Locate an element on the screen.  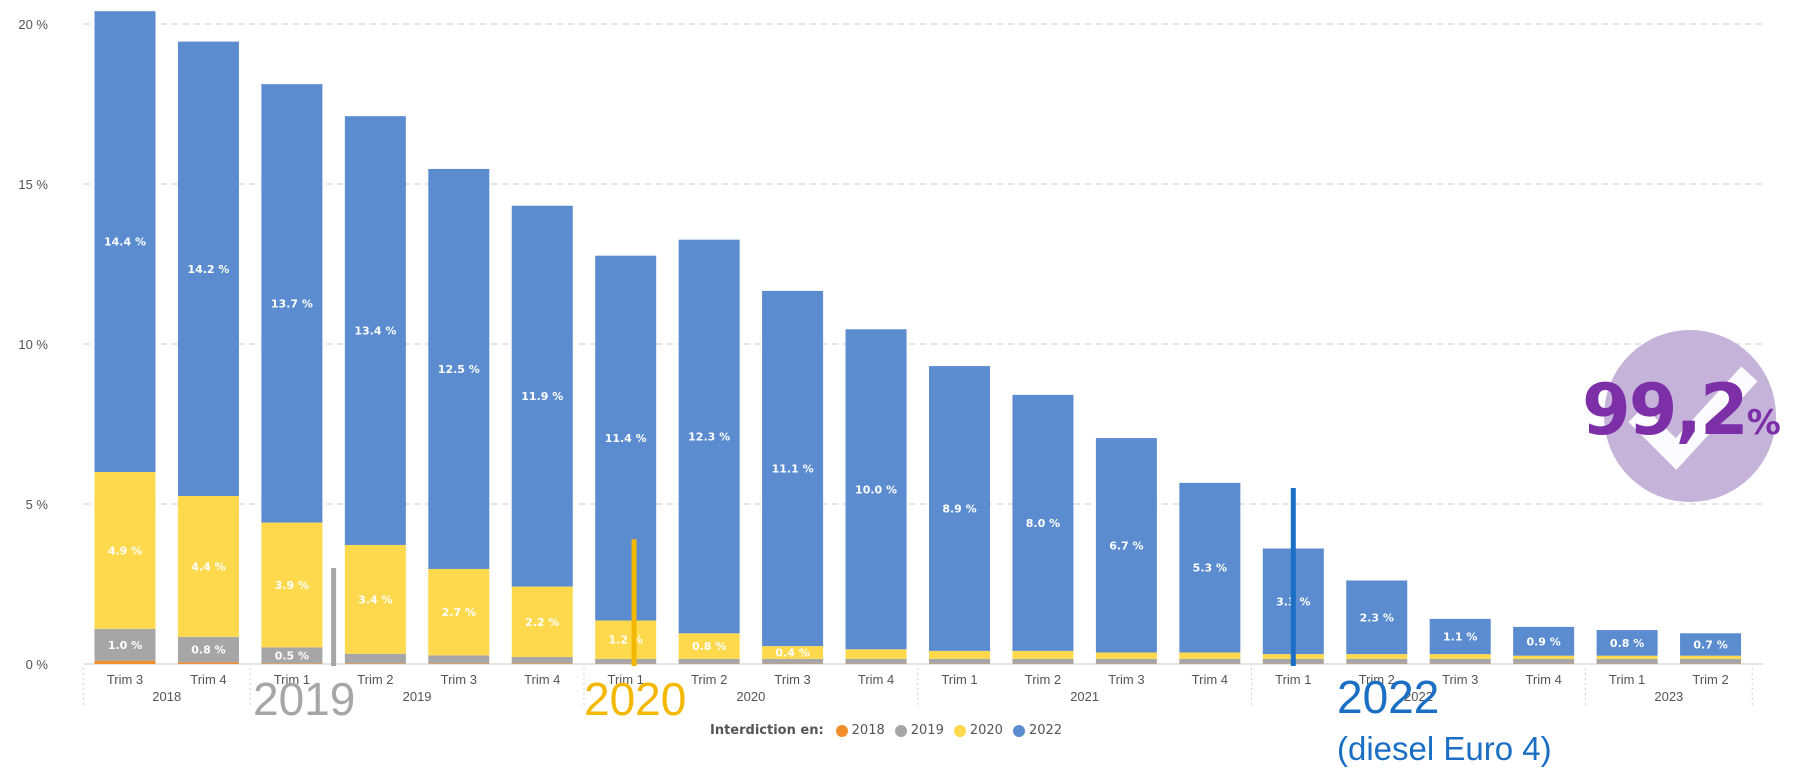
data-label-2022: 10.0 % is located at coordinates (876, 489).